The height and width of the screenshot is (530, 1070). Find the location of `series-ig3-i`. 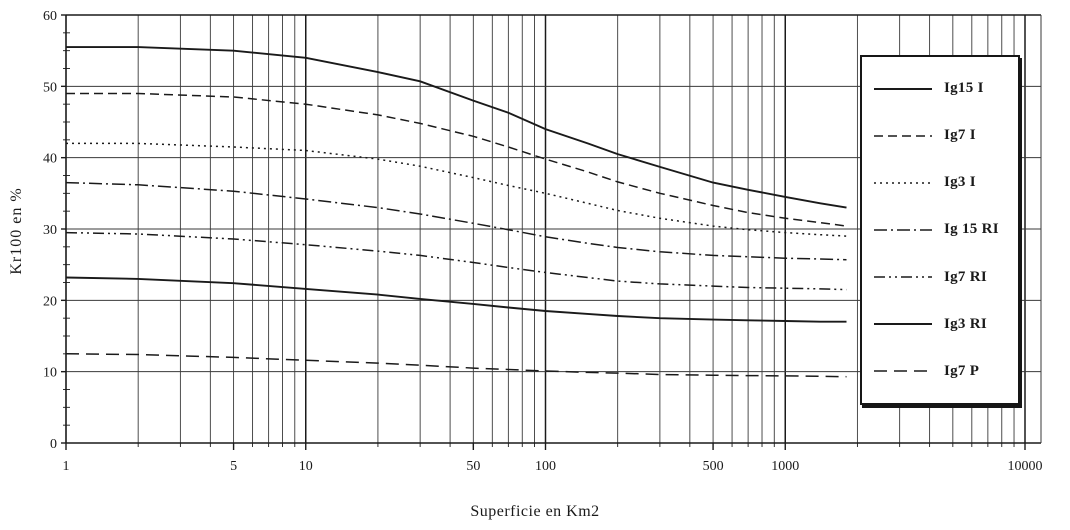

series-ig3-i is located at coordinates (456, 189).